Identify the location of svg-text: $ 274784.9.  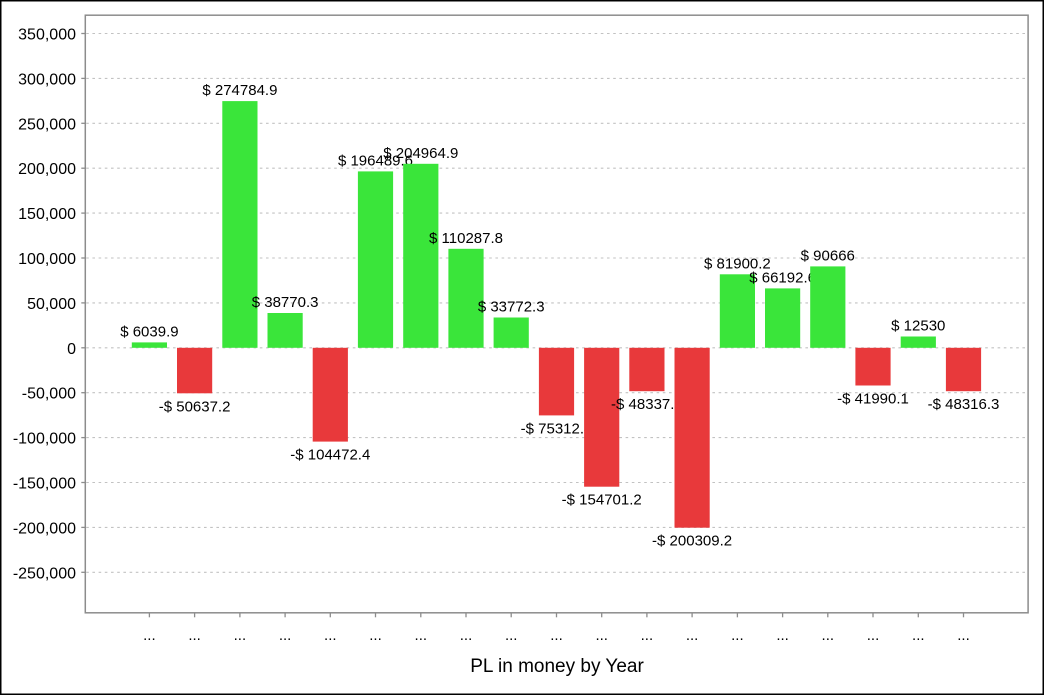
(239, 90).